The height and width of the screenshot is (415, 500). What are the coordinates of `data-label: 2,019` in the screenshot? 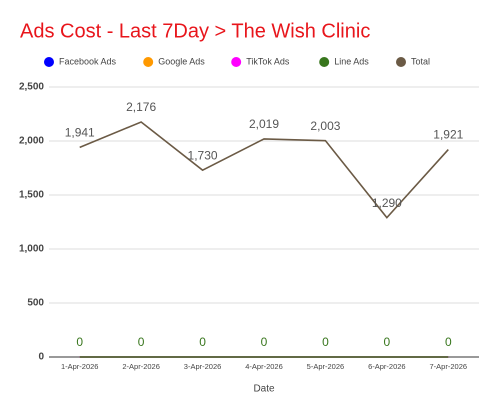 It's located at (264, 124).